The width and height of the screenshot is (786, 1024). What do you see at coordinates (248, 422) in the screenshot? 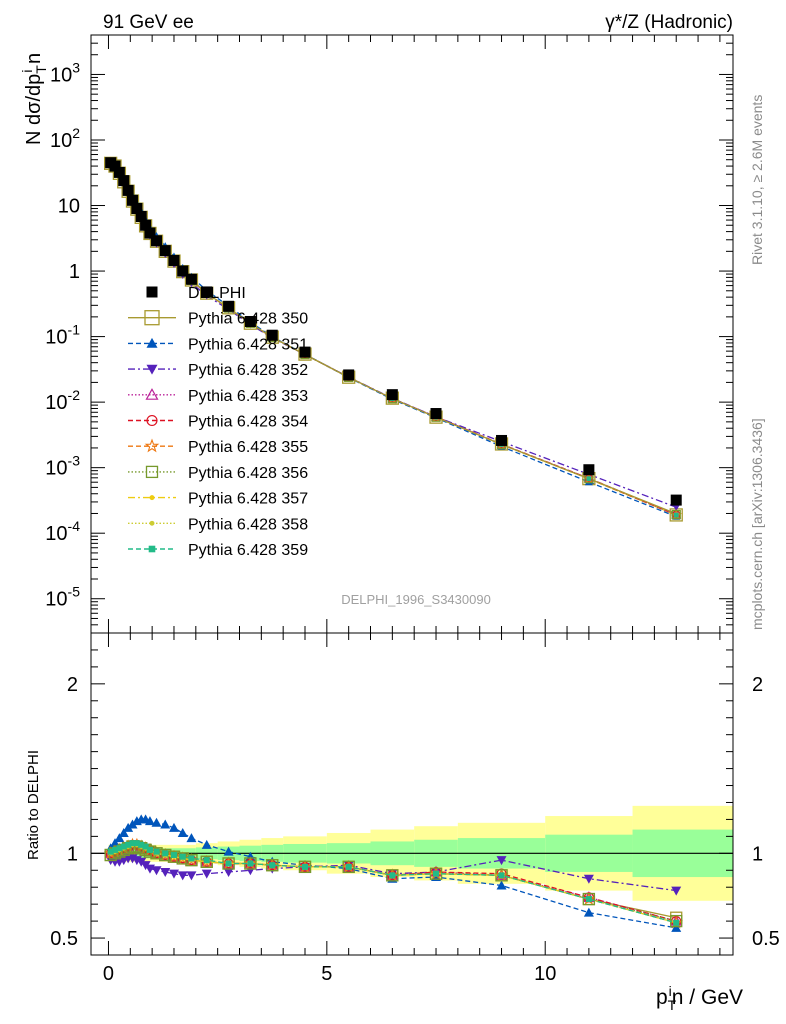
I see `legend-label: Pythia 6.428 354` at bounding box center [248, 422].